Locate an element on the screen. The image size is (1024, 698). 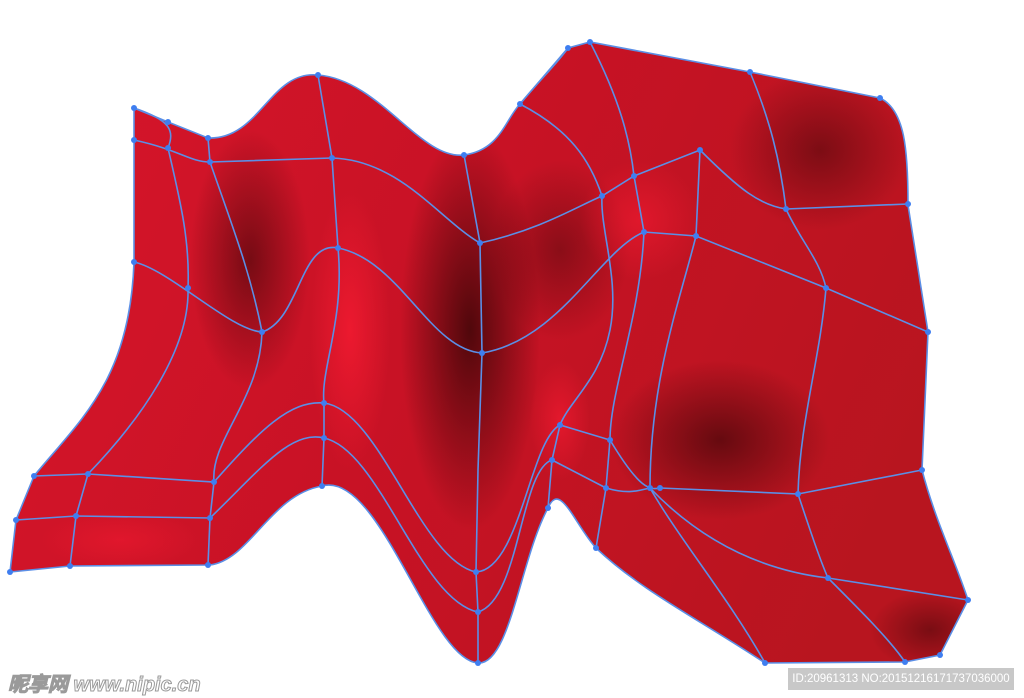
watermark-id-label: ID:20961313 NO:20151216171737036000 is located at coordinates (901, 679).